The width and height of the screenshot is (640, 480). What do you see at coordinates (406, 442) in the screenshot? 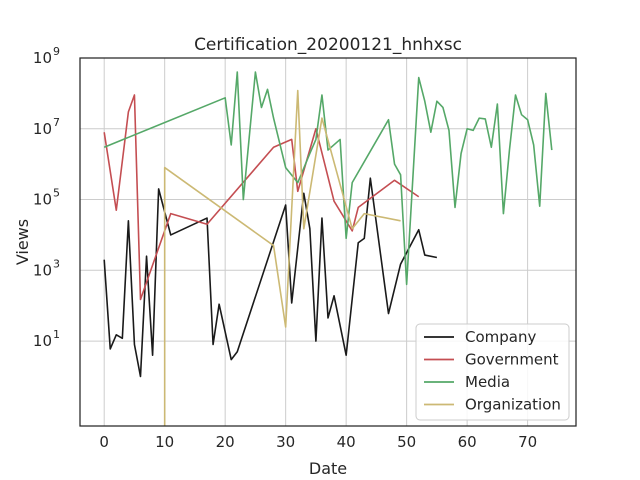
I see `x-tick-label: 50` at bounding box center [406, 442].